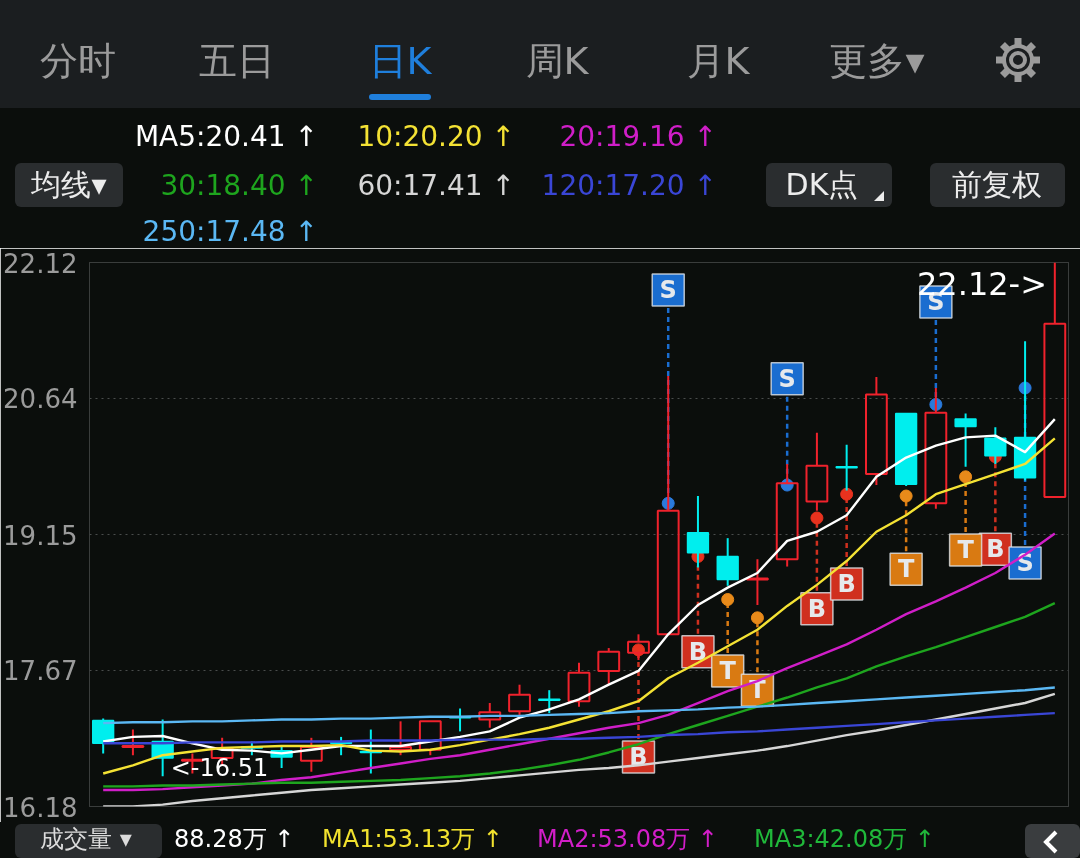  What do you see at coordinates (40, 671) in the screenshot?
I see `y-tick-label: 17.67` at bounding box center [40, 671].